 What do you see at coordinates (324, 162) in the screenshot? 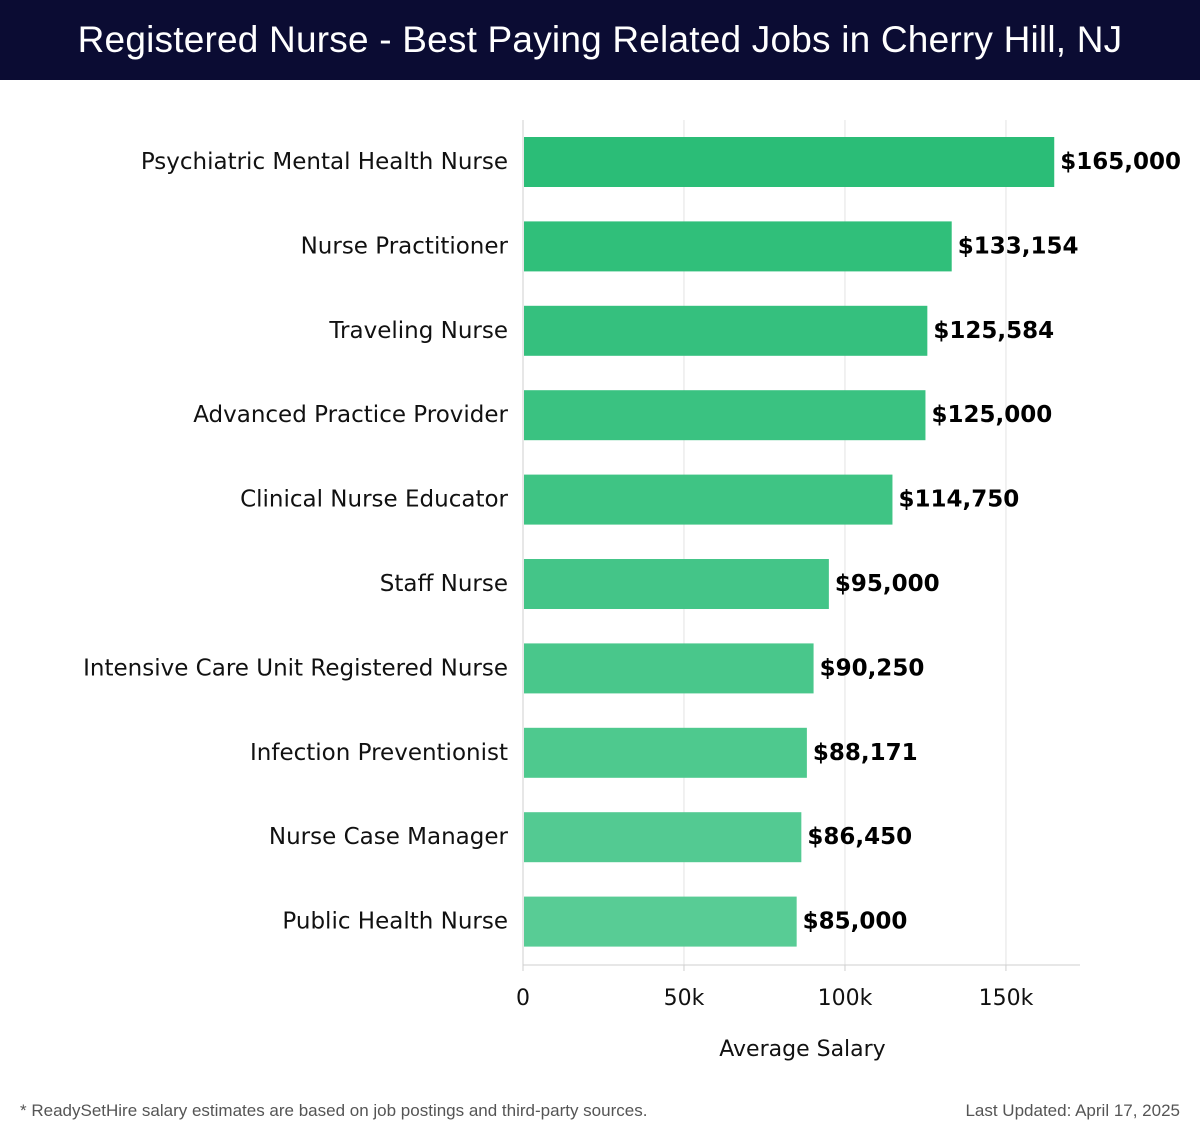
I see `category-label: Psychiatric Mental Health Nurse` at bounding box center [324, 162].